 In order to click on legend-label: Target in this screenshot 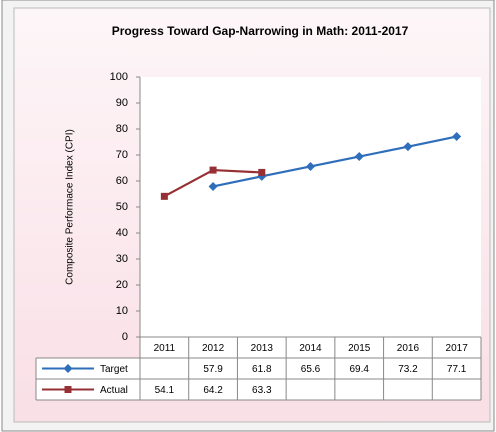, I will do `click(114, 369)`.